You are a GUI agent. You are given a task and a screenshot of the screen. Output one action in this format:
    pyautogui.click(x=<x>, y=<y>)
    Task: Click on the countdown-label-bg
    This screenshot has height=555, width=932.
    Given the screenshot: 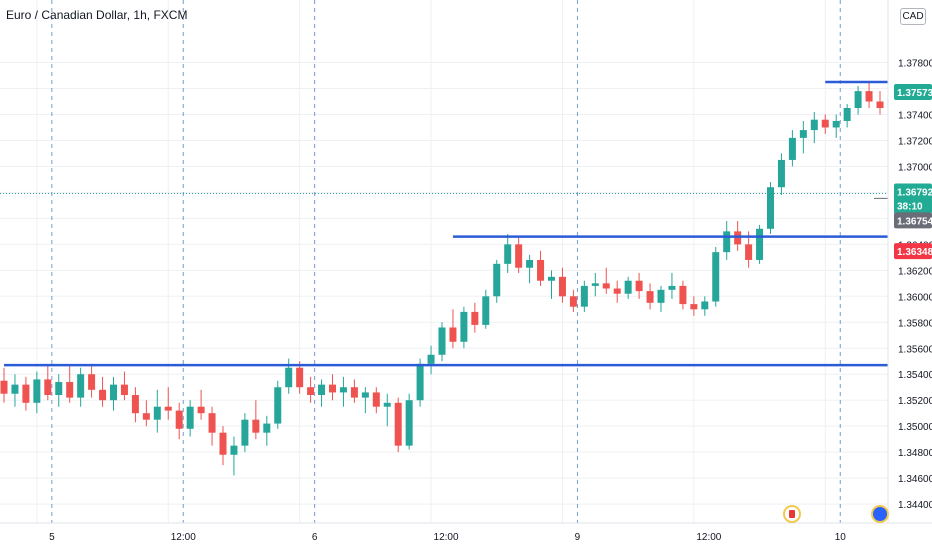 What is the action you would take?
    pyautogui.click(x=913, y=205)
    